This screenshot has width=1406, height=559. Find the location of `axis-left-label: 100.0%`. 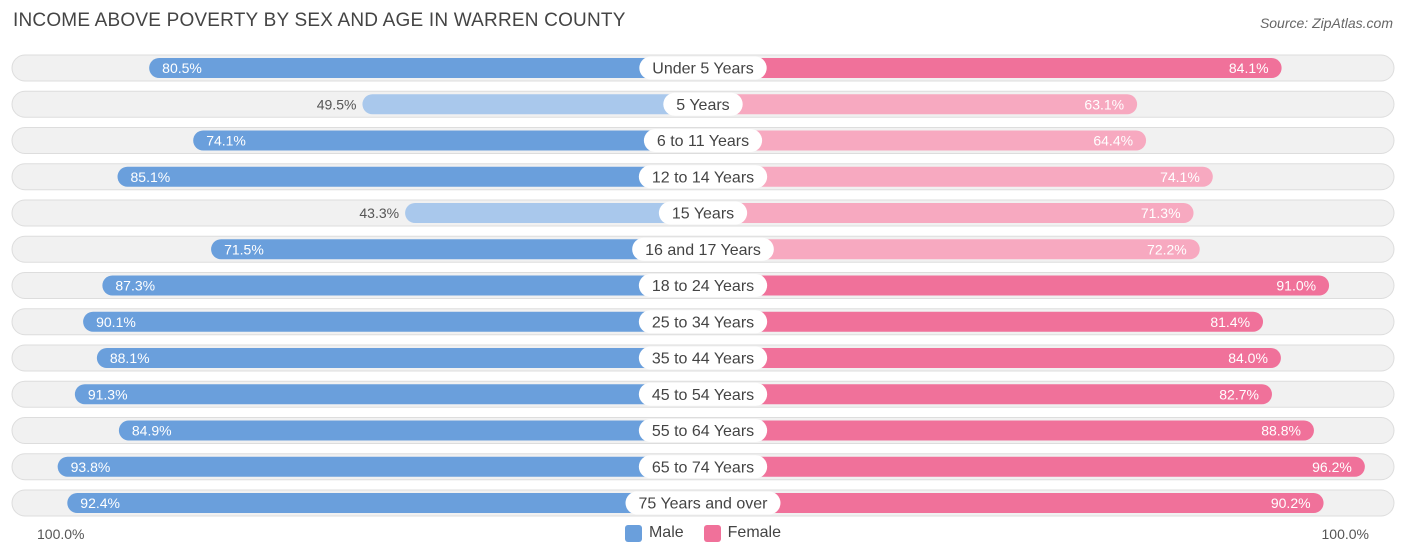

axis-left-label: 100.0% is located at coordinates (61, 534).